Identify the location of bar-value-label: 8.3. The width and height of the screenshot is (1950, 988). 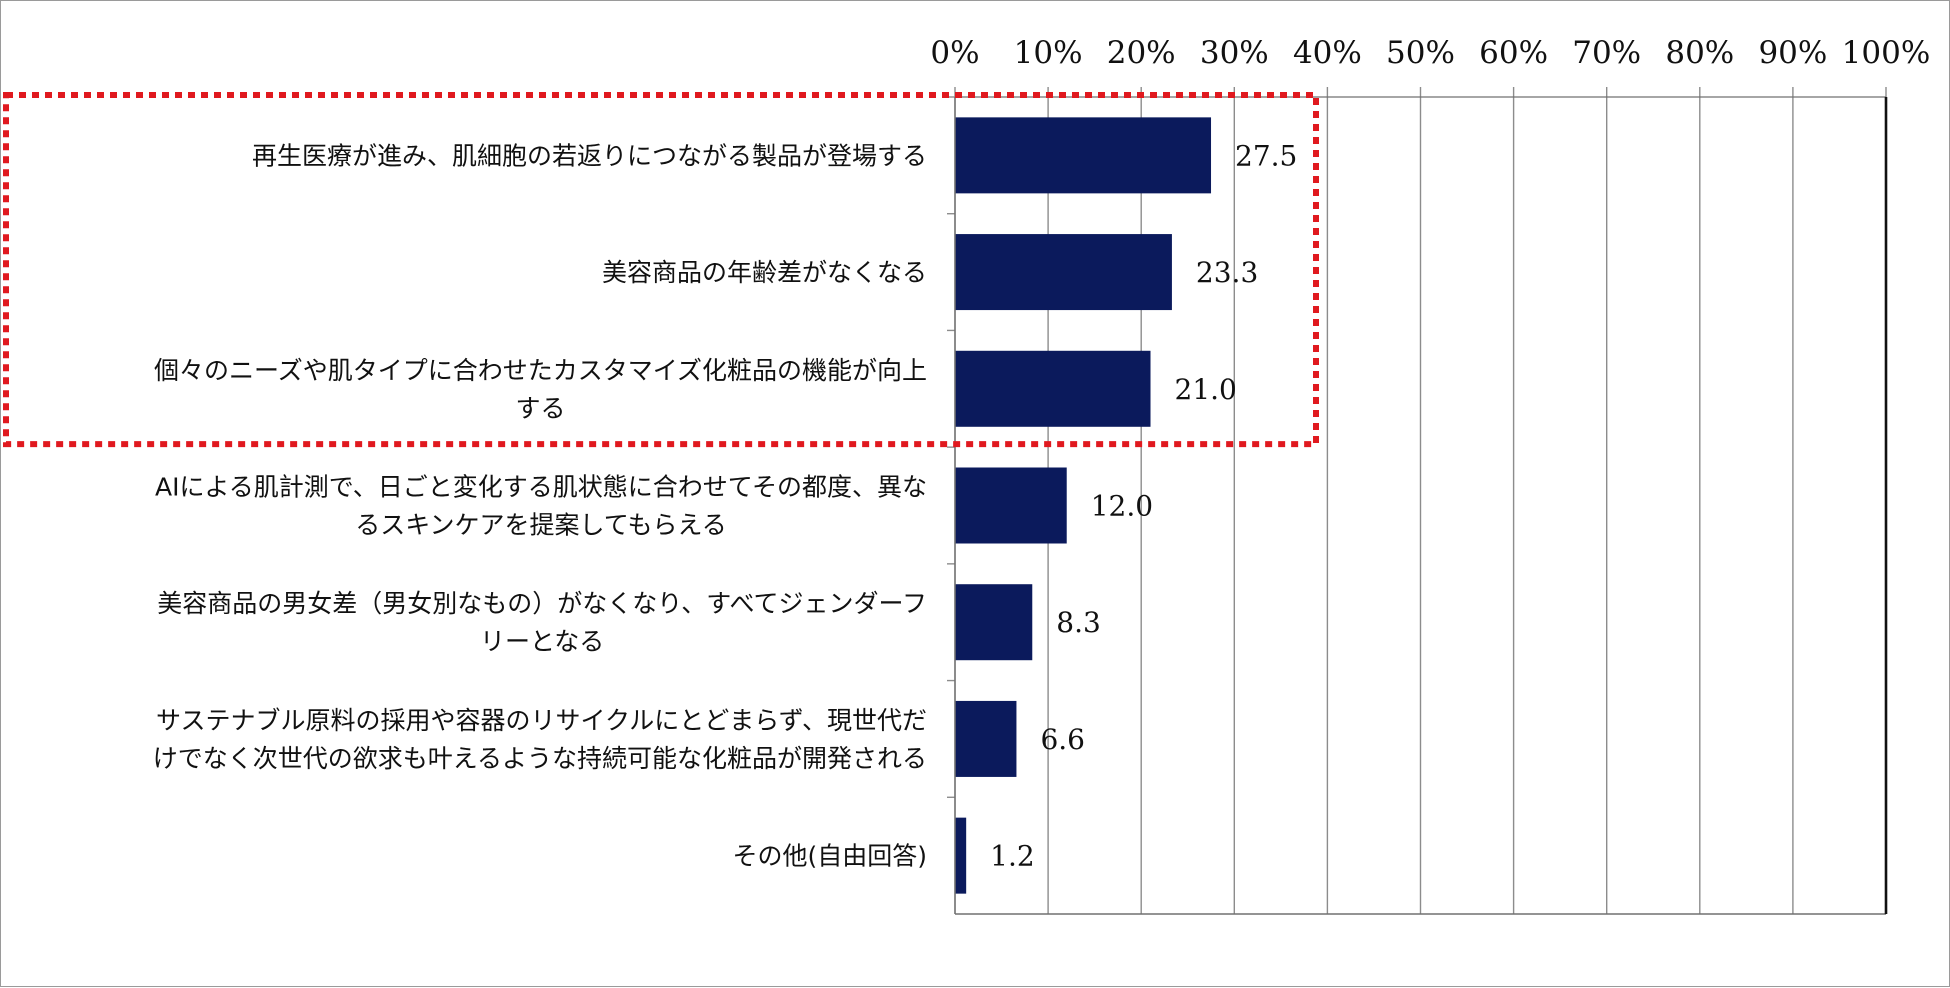
(1078, 622).